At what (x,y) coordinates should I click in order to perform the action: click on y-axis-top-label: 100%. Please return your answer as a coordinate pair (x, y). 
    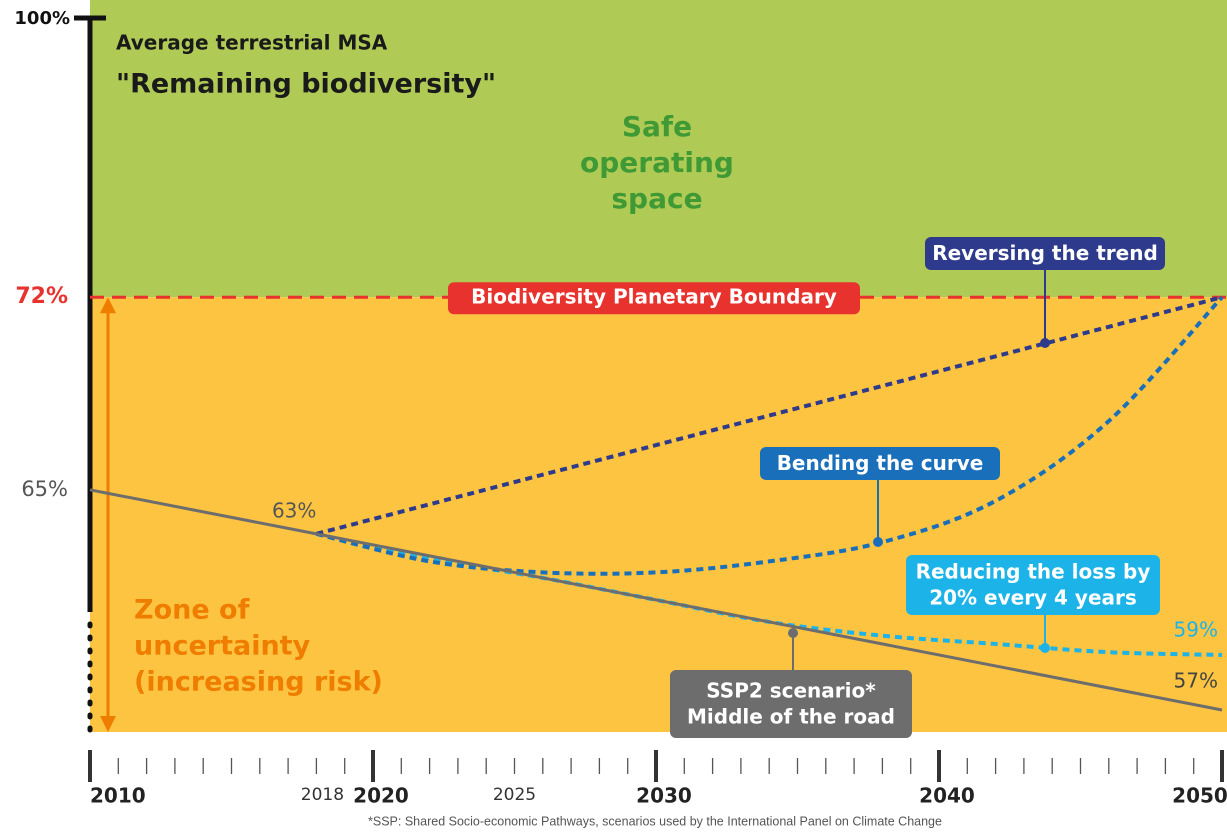
    Looking at the image, I should click on (42, 18).